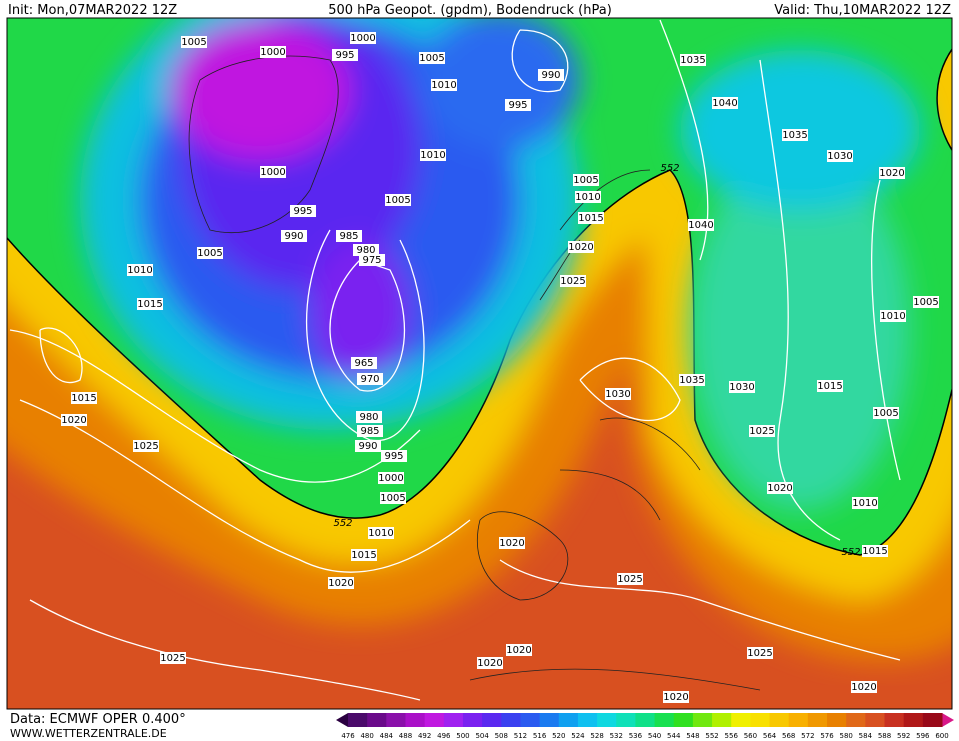 The image size is (959, 741). I want to click on colorbar-label: 572, so click(807, 736).